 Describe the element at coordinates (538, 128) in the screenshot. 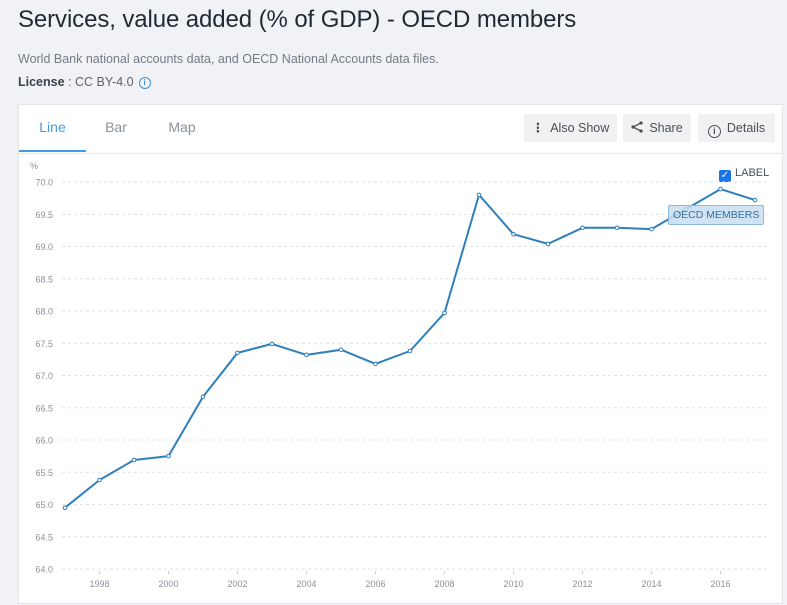

I see `vertical-dots-icon: ⋮` at that location.